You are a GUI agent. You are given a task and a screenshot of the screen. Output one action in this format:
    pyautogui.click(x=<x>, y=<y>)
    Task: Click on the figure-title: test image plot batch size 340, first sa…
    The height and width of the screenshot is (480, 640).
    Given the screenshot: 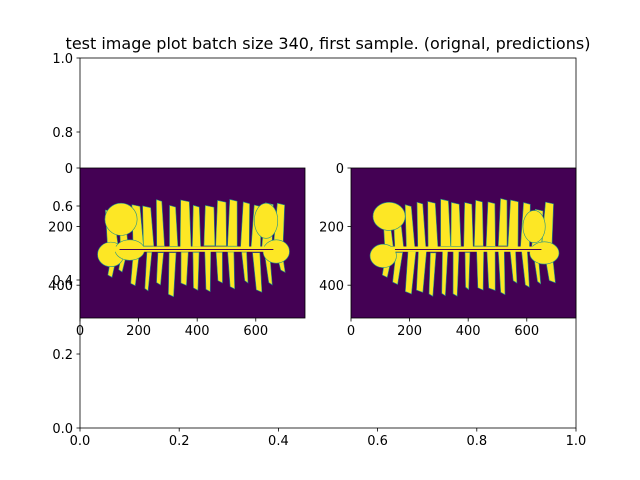 What is the action you would take?
    pyautogui.click(x=328, y=43)
    